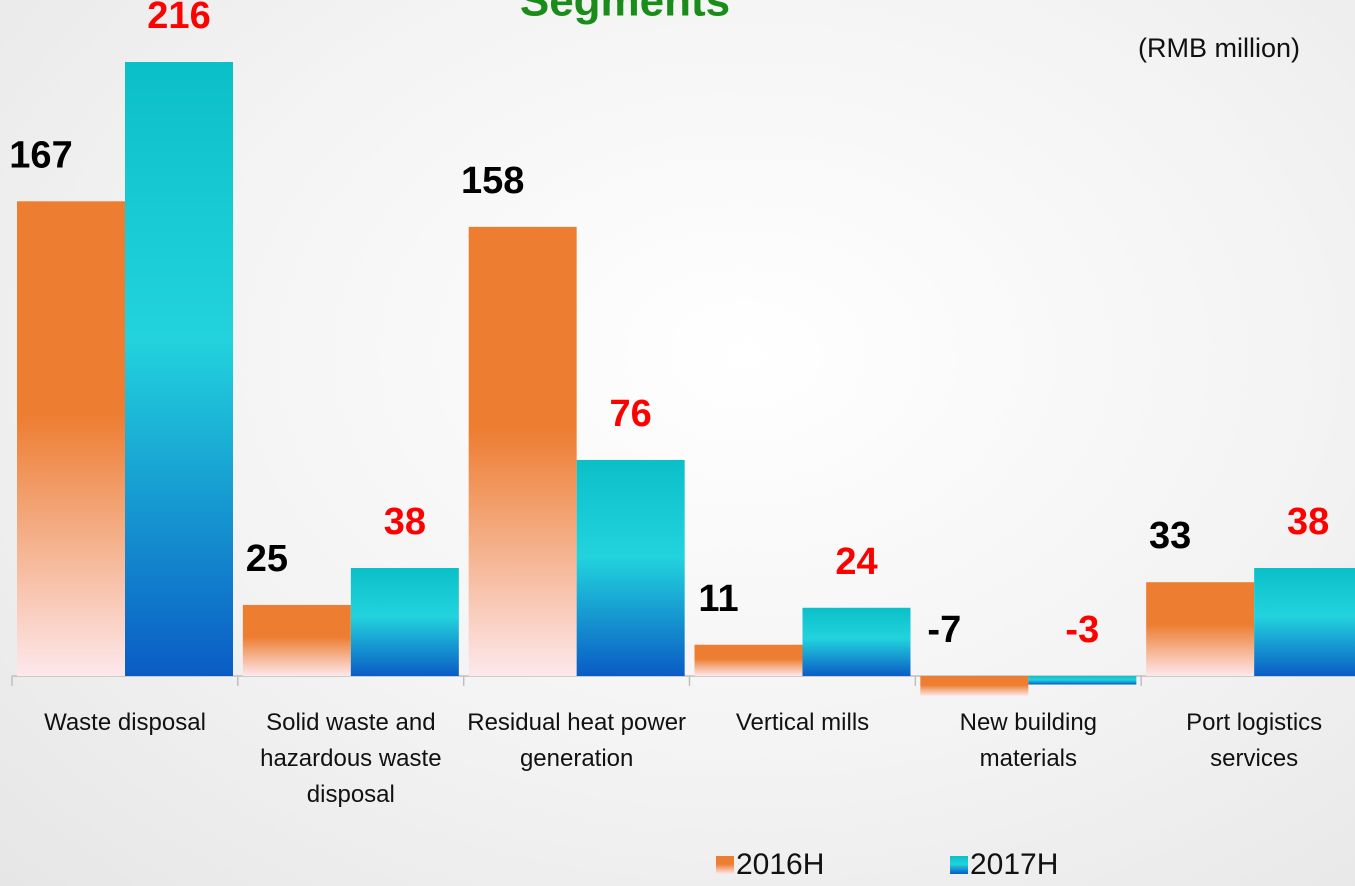 The image size is (1355, 886). What do you see at coordinates (856, 562) in the screenshot?
I see `data-label: 24` at bounding box center [856, 562].